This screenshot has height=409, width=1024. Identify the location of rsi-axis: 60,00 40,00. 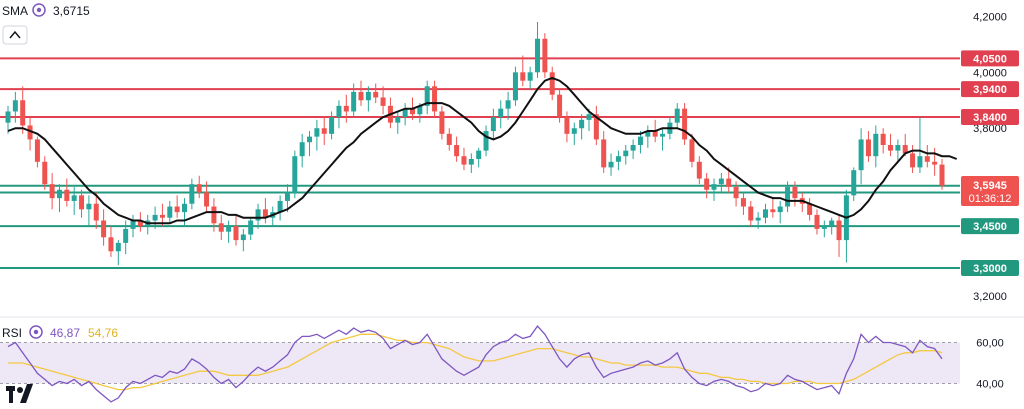
(990, 364).